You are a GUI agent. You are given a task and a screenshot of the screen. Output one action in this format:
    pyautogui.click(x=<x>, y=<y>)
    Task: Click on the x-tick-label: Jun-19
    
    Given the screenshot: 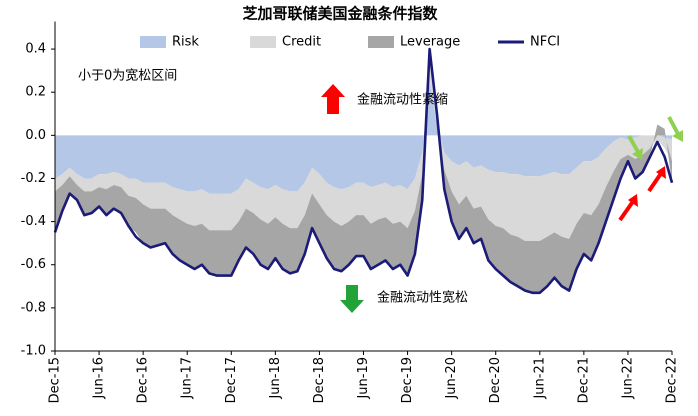 What is the action you would take?
    pyautogui.click(x=363, y=378)
    